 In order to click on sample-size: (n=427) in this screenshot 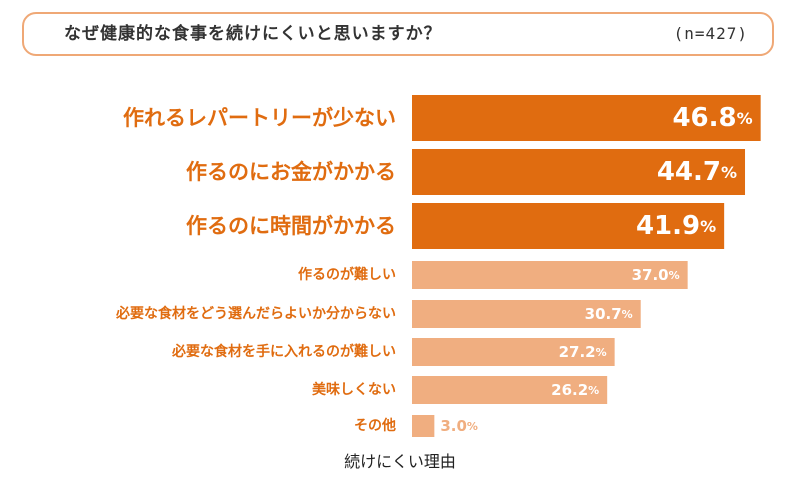, I will do `click(710, 33)`.